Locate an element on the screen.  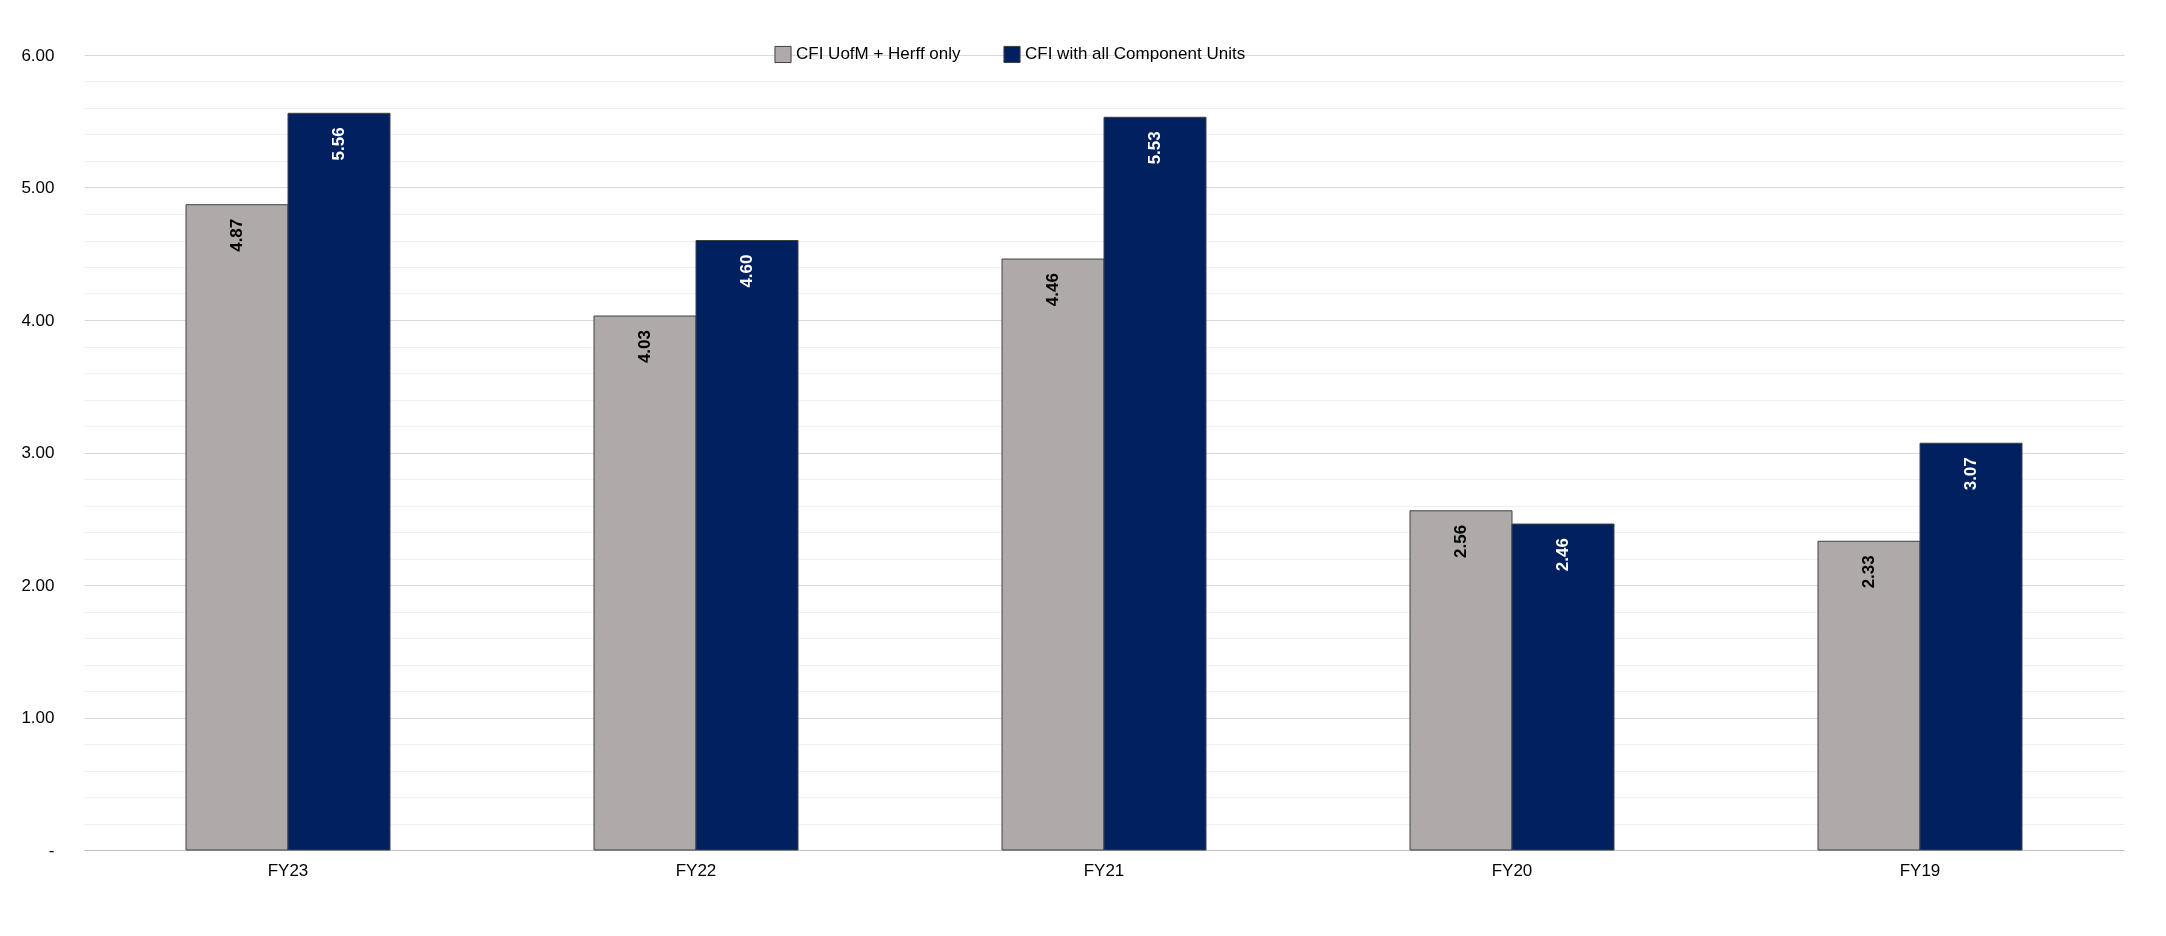
data-label: 5.56 is located at coordinates (338, 144).